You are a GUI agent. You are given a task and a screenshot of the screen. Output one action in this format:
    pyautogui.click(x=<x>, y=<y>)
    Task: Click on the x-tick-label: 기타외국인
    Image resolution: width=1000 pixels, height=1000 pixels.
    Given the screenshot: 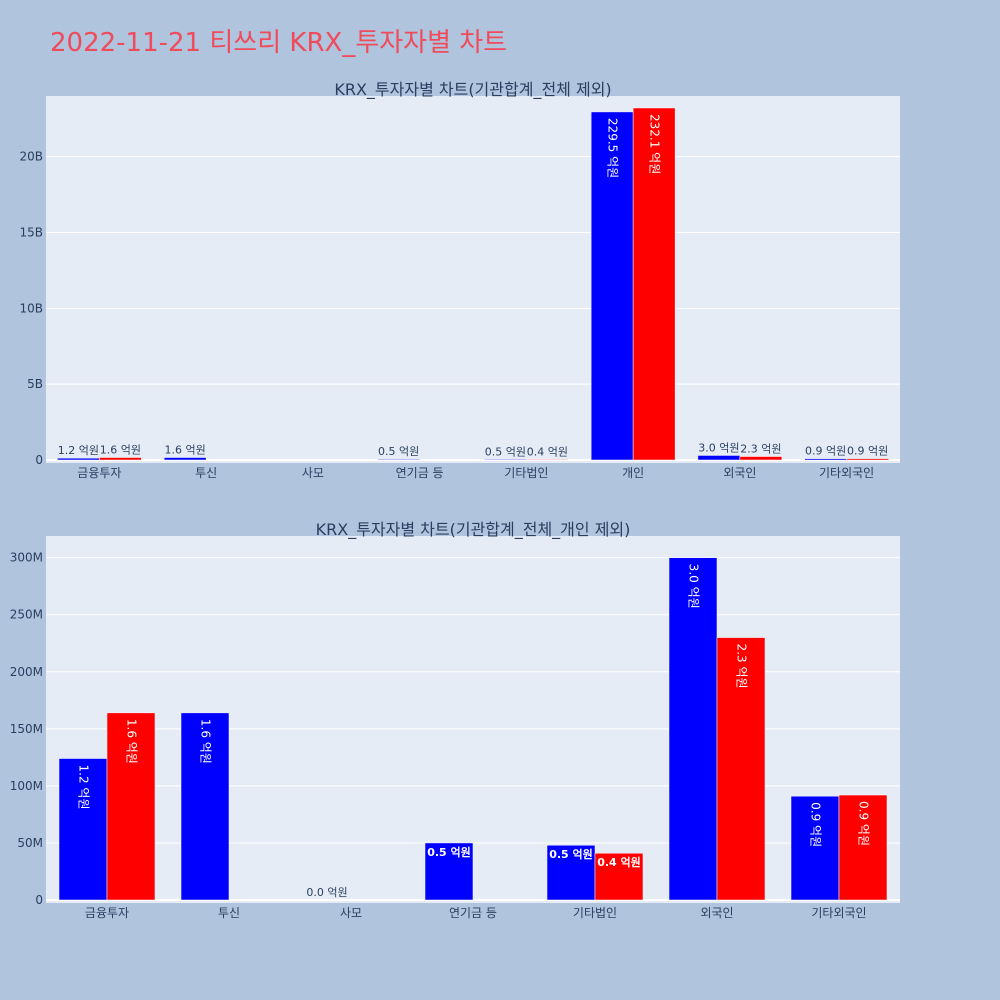 What is the action you would take?
    pyautogui.click(x=838, y=913)
    